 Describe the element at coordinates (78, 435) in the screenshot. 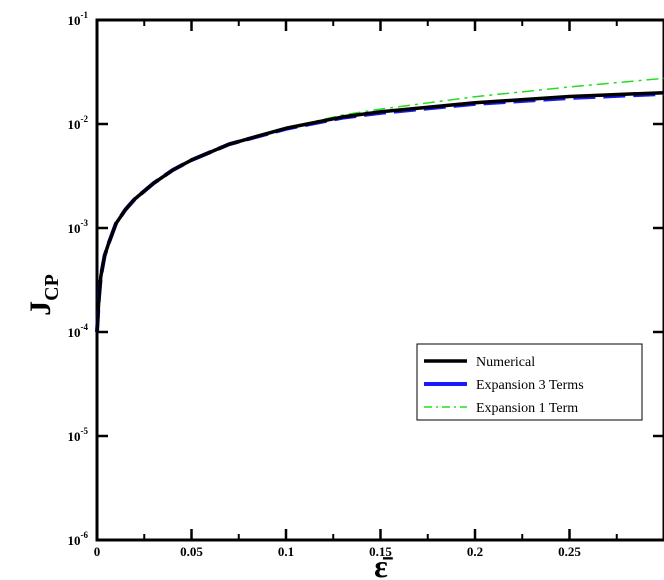

I see `y-tick-label: 10⁻⁵` at that location.